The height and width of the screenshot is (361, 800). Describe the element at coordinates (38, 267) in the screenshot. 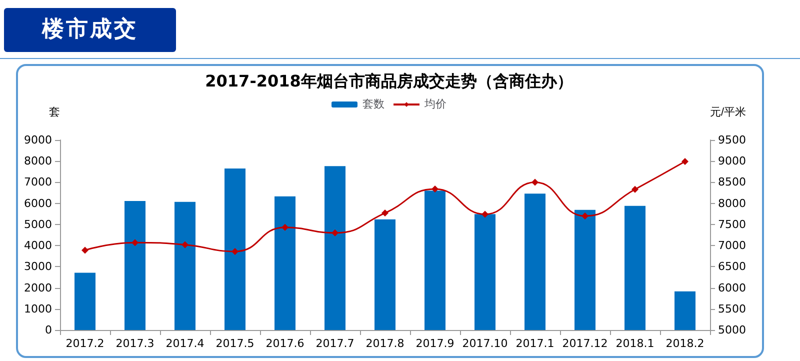

I see `y-tick-label: 3000` at that location.